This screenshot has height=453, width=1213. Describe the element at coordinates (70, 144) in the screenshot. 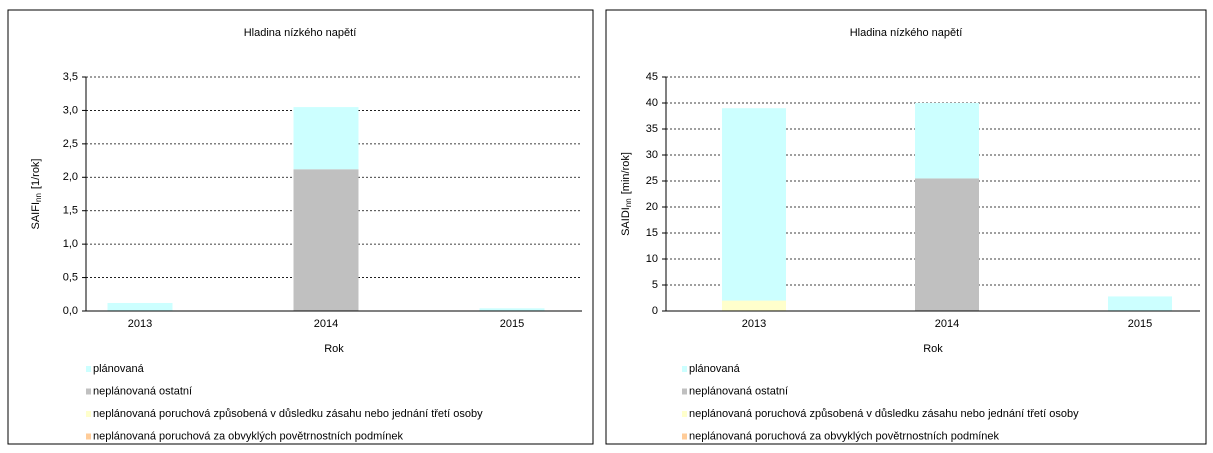

I see `y-tick-label: 2,5` at that location.